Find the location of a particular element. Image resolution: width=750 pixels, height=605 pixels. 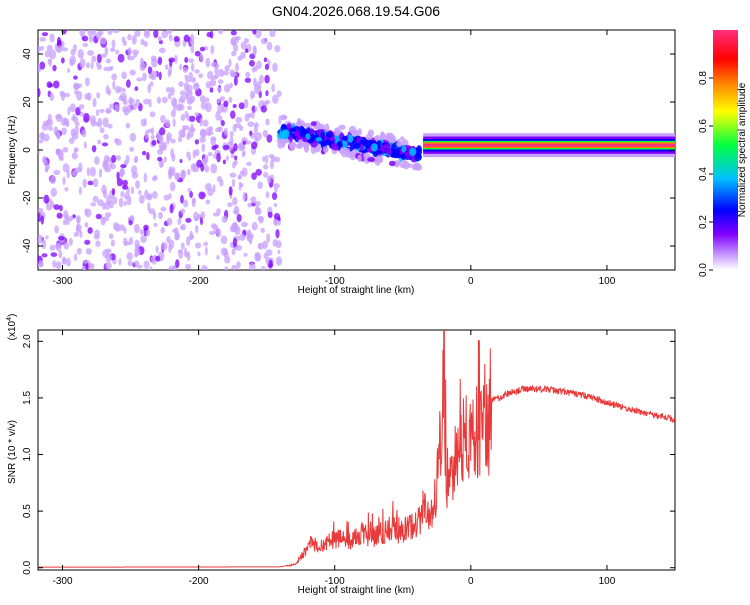

colorbar-gradient is located at coordinates (725, 150).